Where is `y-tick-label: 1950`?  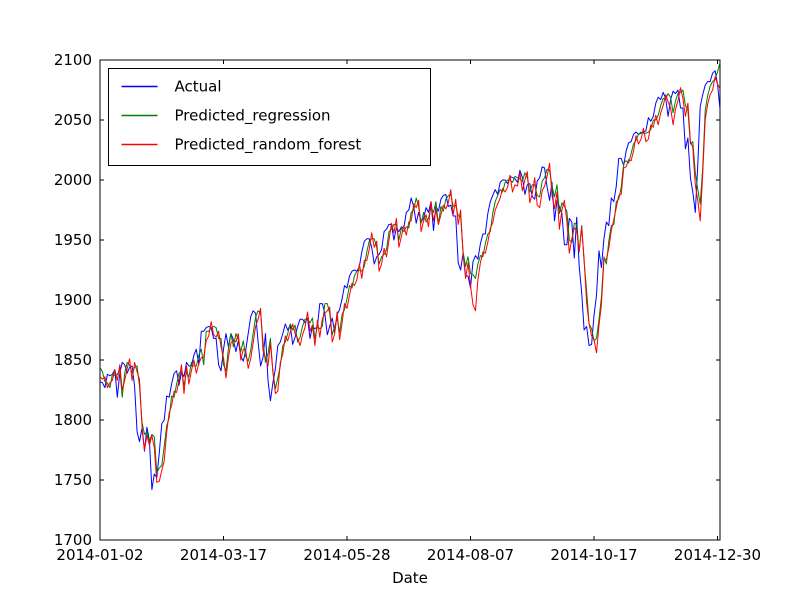 y-tick-label: 1950 is located at coordinates (73, 240).